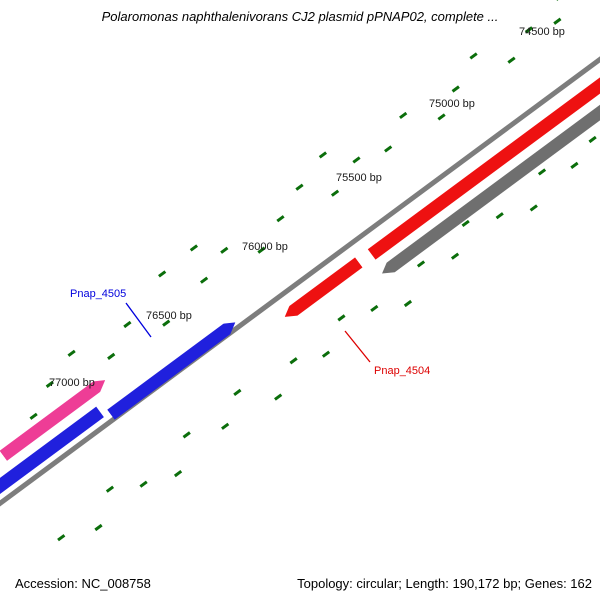 Image resolution: width=600 pixels, height=600 pixels. Describe the element at coordinates (402, 371) in the screenshot. I see `gene-label-Pnap_4504: Pnap_4504` at that location.